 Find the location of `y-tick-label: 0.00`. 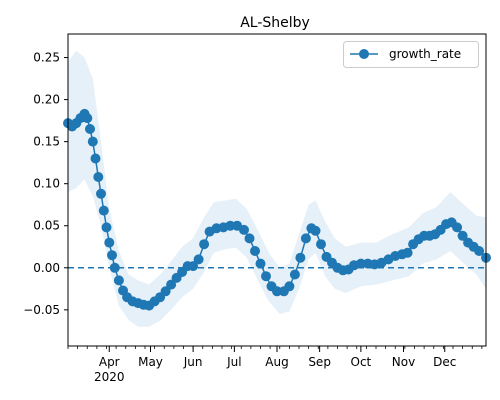

y-tick-label: 0.00 is located at coordinates (46, 268).